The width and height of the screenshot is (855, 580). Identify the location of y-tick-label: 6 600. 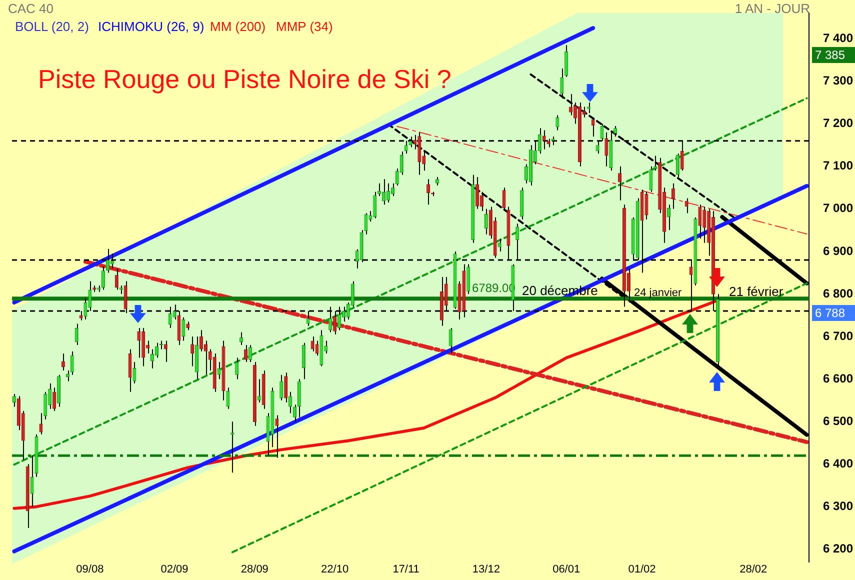
(838, 378).